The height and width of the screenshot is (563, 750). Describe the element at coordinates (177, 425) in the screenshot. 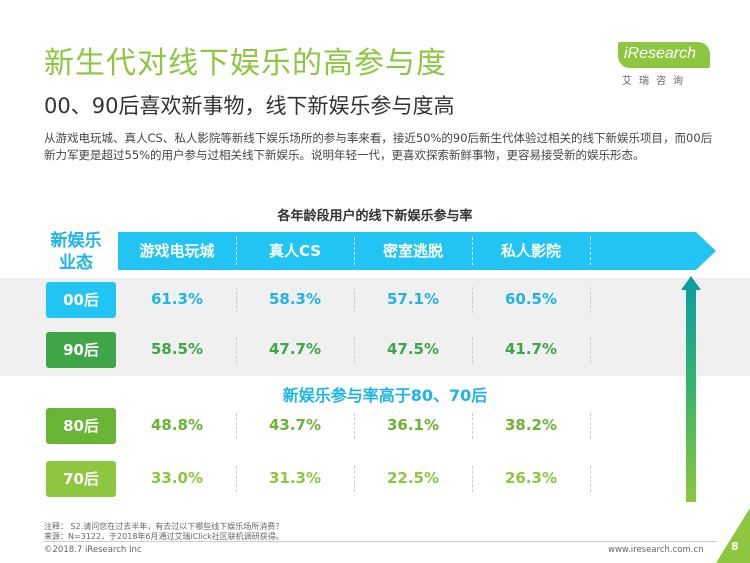

I see `participation-rate-value: 48.8%` at that location.